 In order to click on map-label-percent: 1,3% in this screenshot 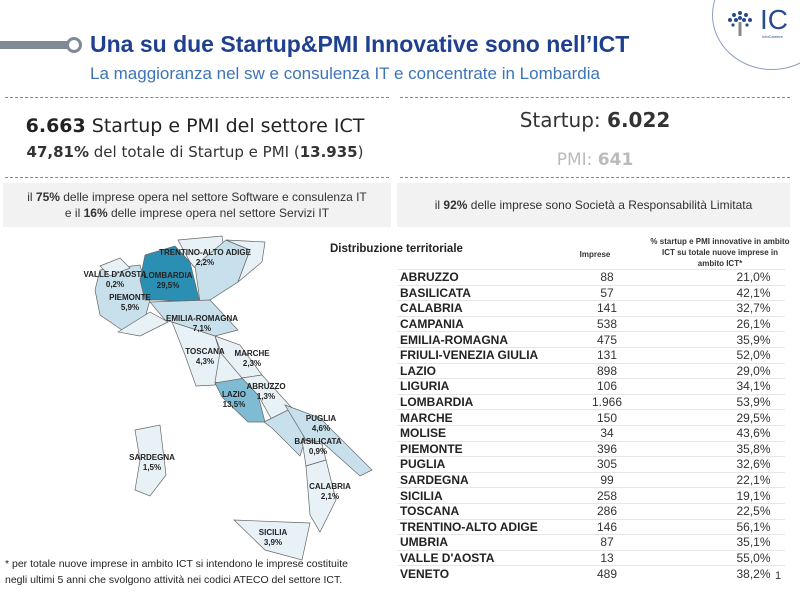, I will do `click(266, 396)`.